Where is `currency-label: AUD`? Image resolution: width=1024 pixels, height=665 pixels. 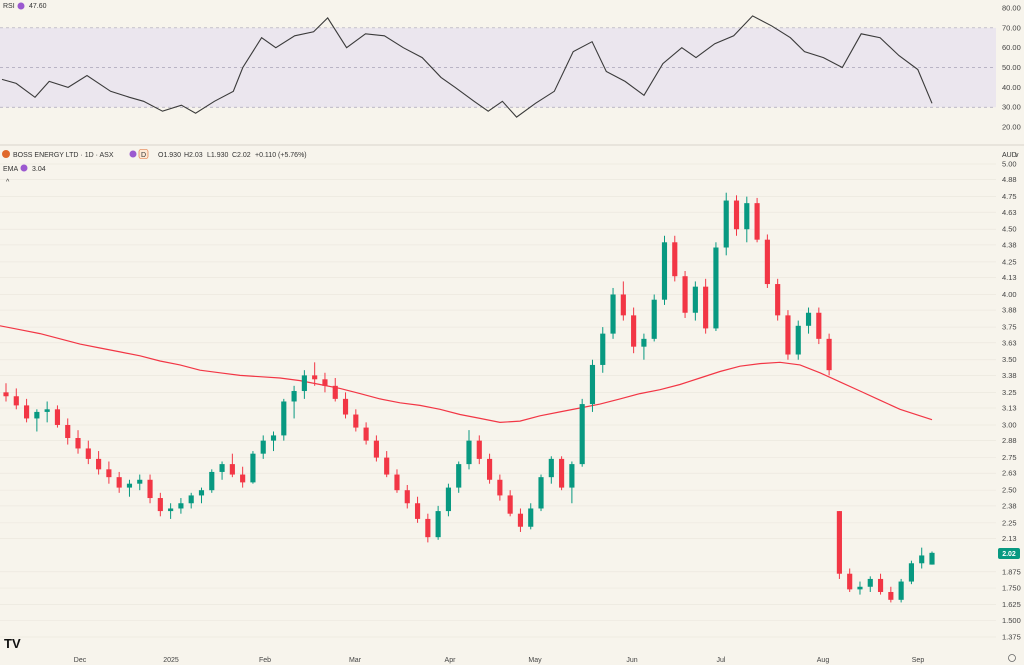 currency-label: AUD is located at coordinates (1009, 155).